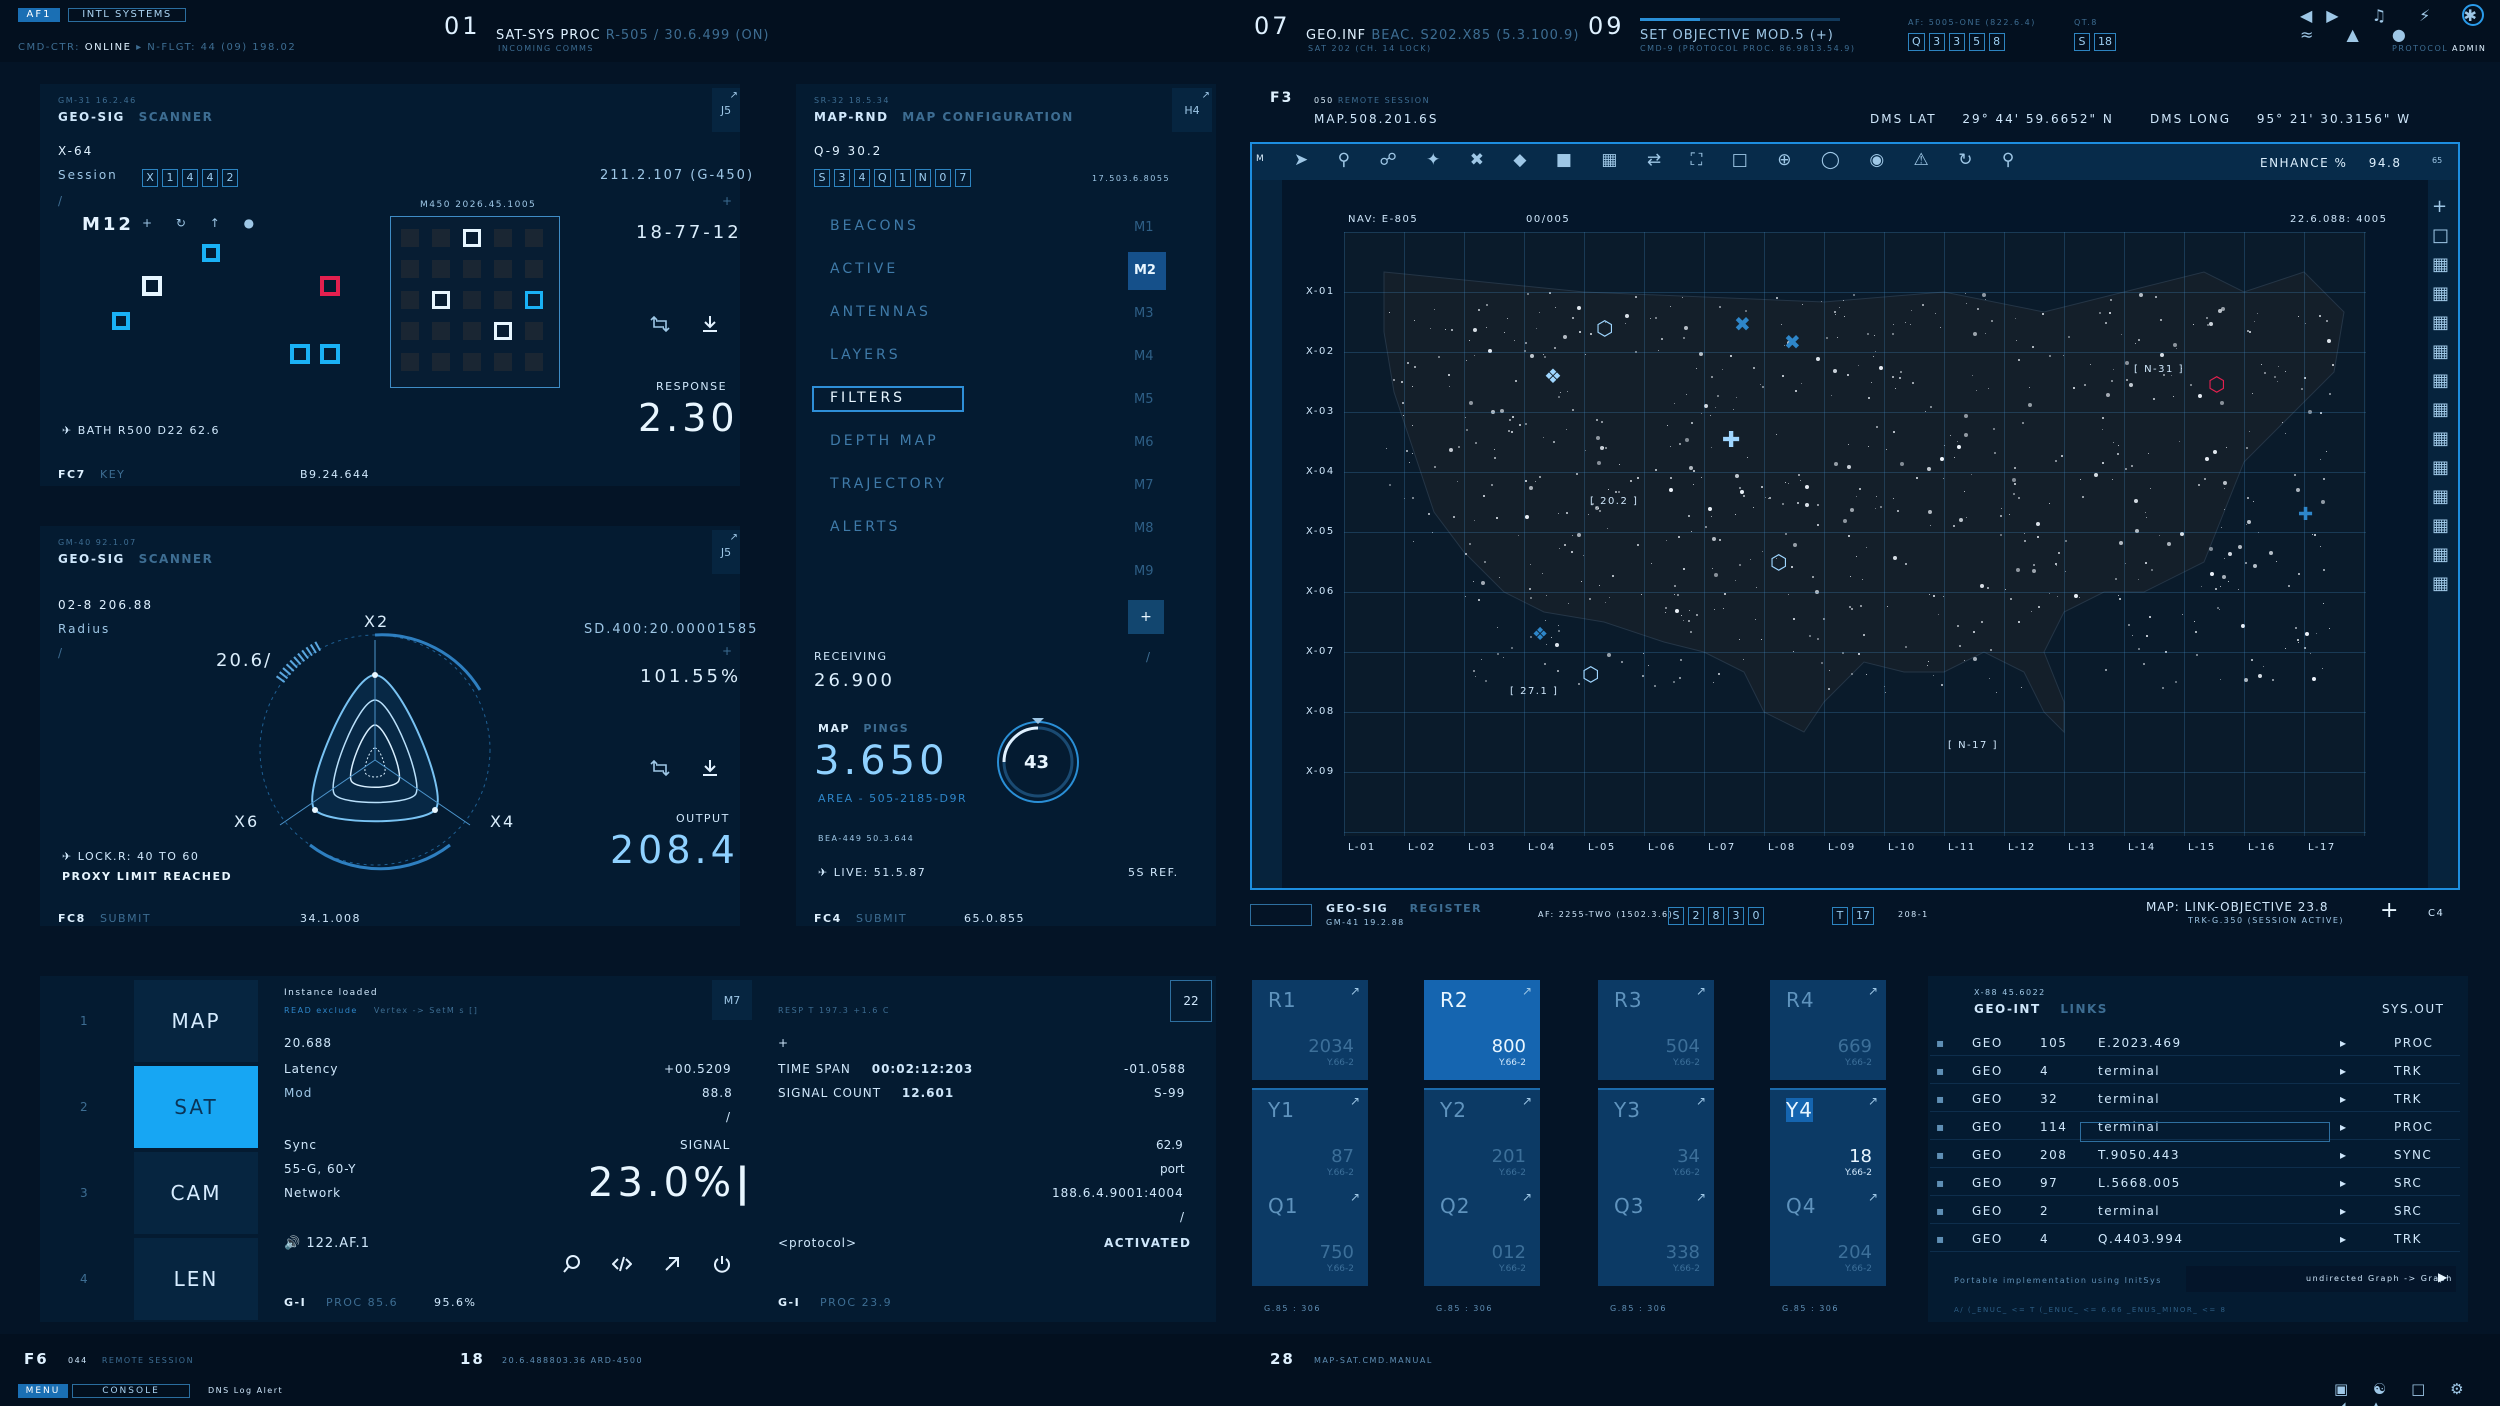  What do you see at coordinates (868, 398) in the screenshot?
I see `map-config-item: FILTERS` at bounding box center [868, 398].